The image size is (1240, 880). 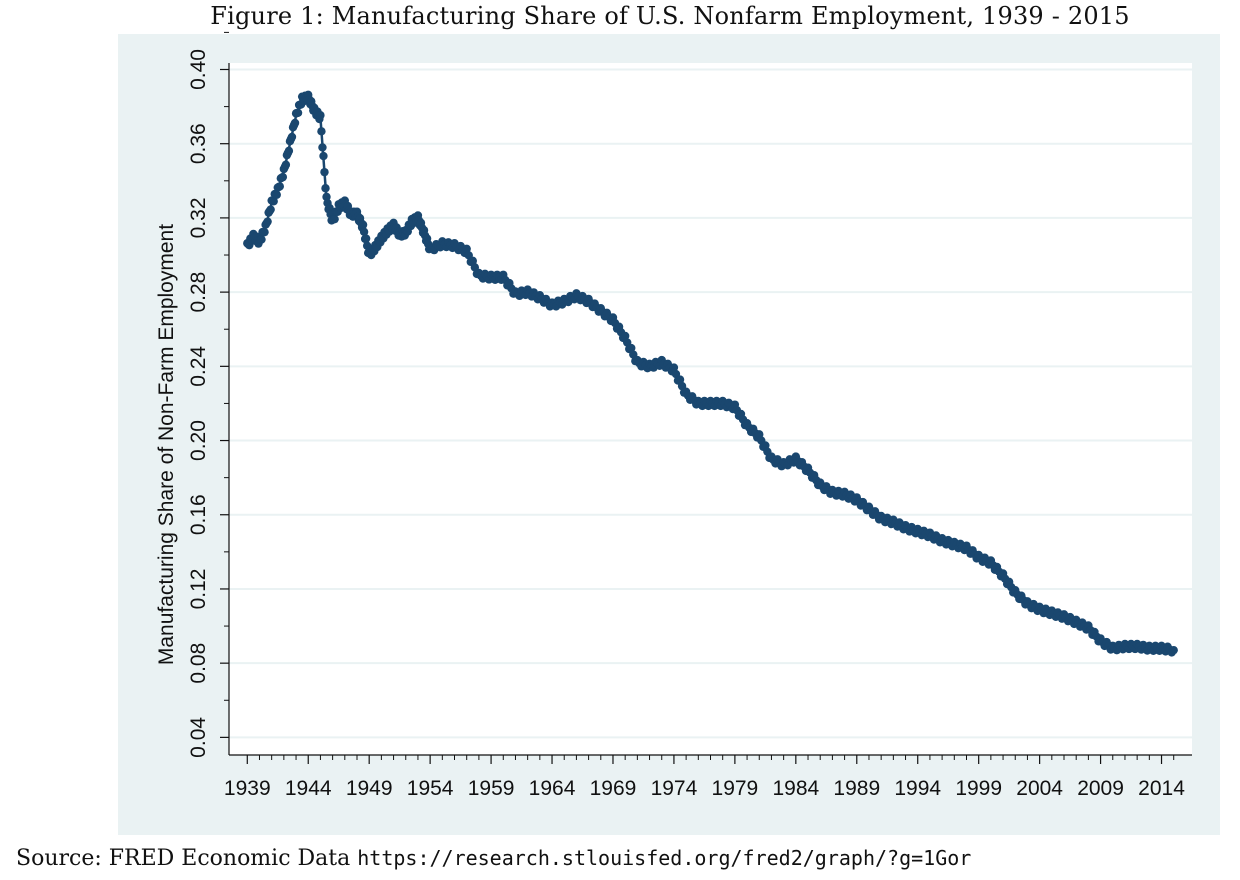 What do you see at coordinates (552, 788) in the screenshot?
I see `x-tick-label: 1964` at bounding box center [552, 788].